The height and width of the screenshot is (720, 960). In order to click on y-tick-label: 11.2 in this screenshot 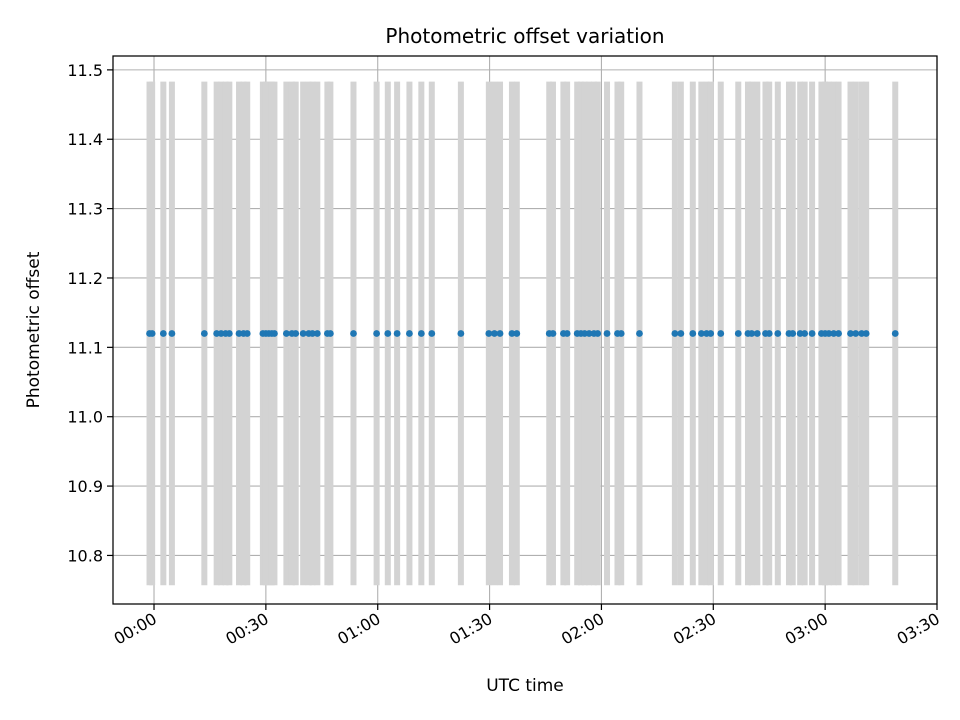, I will do `click(85, 278)`.